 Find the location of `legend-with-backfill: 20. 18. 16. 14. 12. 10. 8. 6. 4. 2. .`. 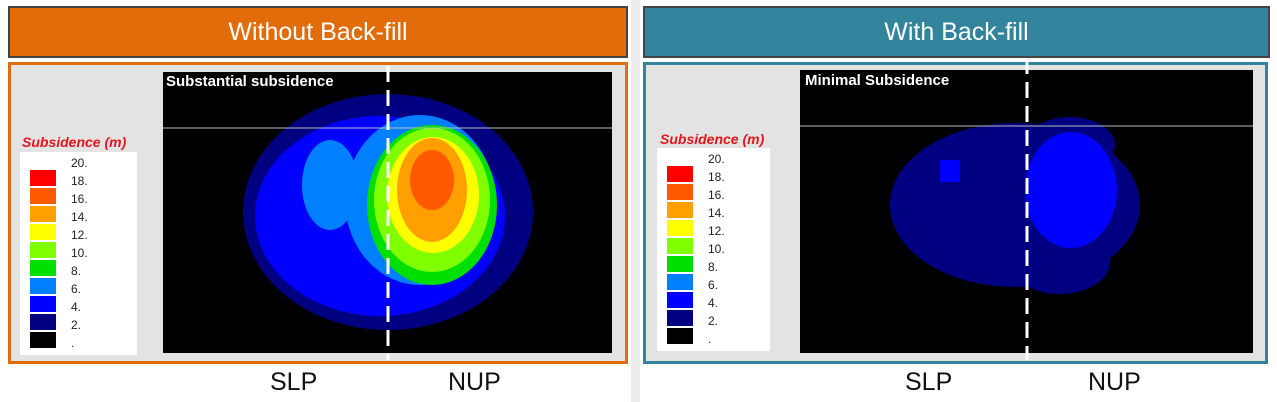

legend-with-backfill: 20. 18. 16. 14. 12. 10. 8. 6. 4. 2. . is located at coordinates (713, 249).